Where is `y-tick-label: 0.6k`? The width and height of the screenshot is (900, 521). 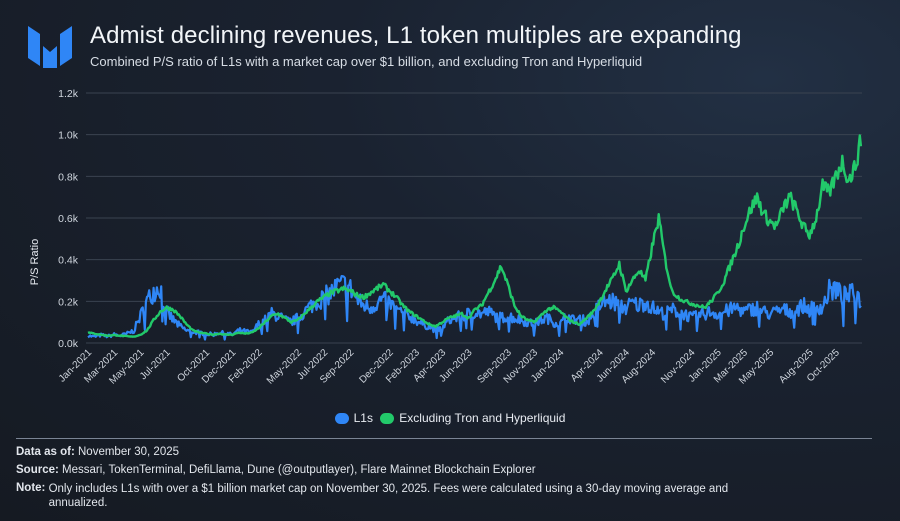
y-tick-label: 0.6k is located at coordinates (68, 219).